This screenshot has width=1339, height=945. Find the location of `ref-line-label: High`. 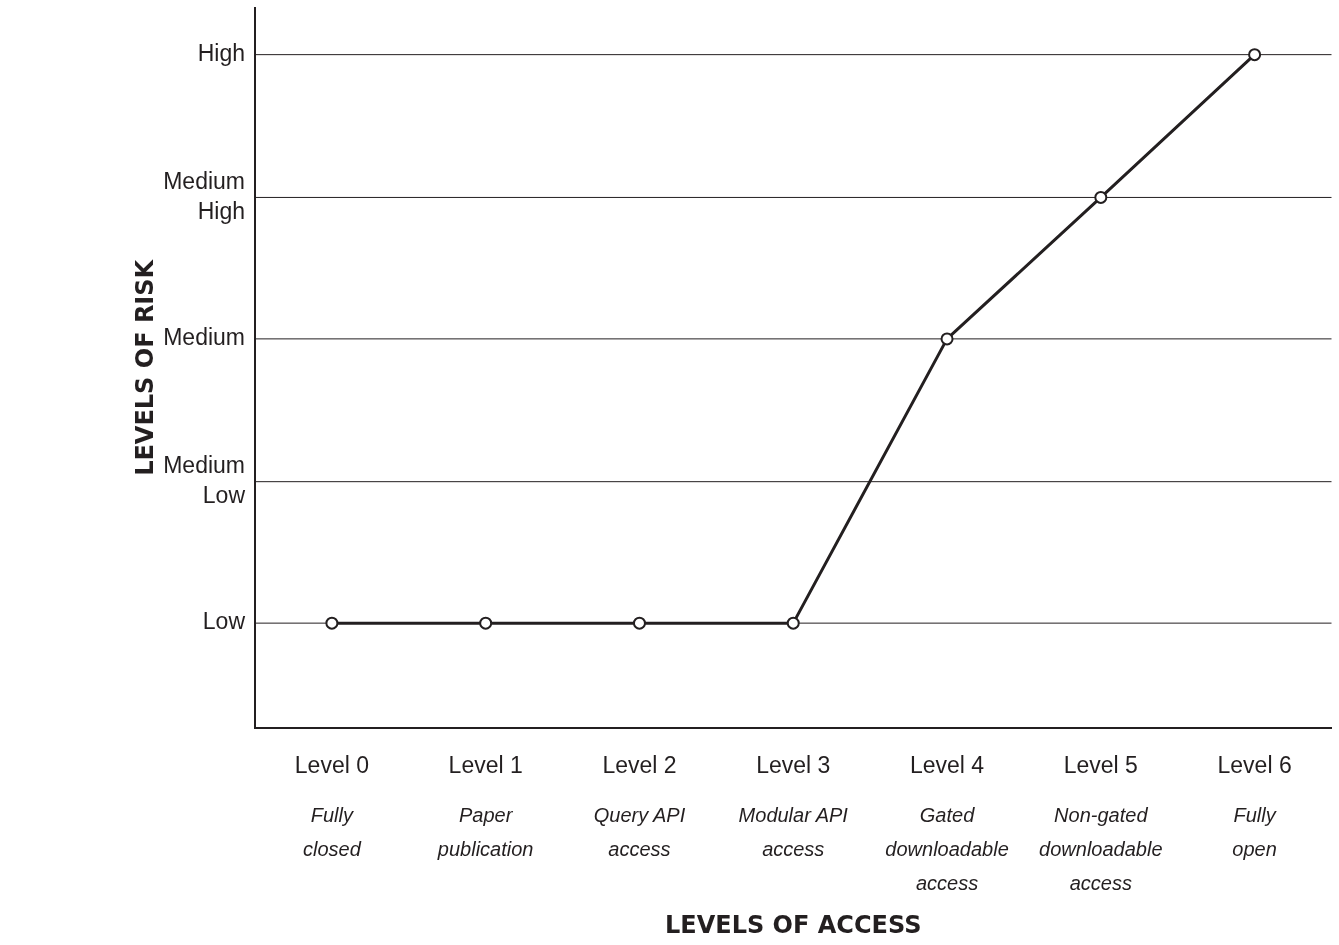

ref-line-label: High is located at coordinates (221, 52).